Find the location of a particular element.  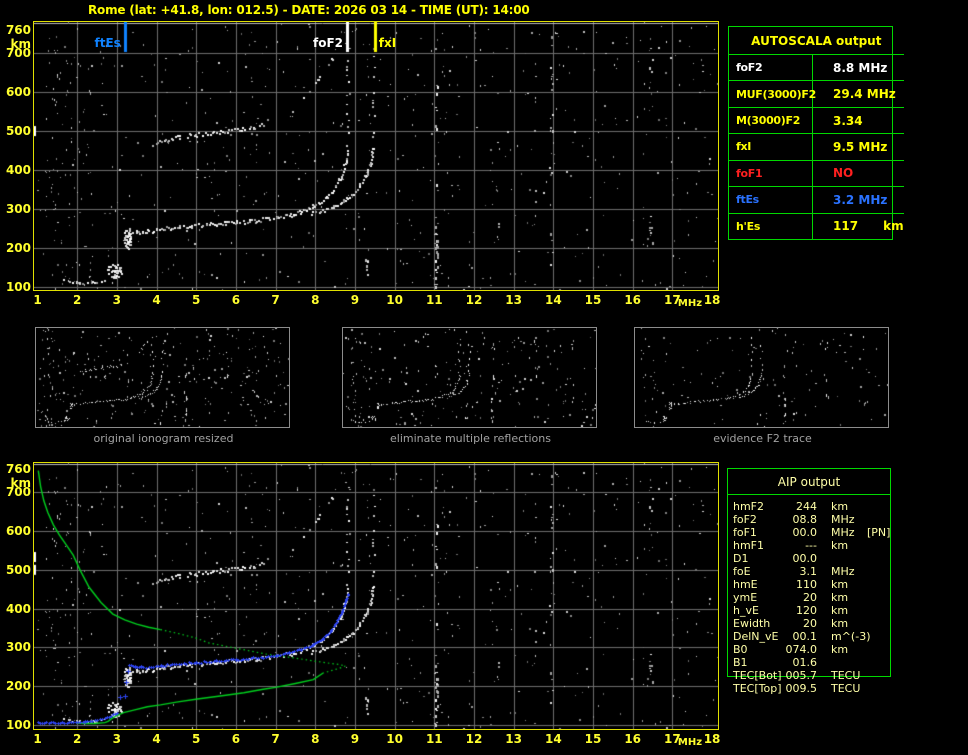

y-tick-label: 600 is located at coordinates (18, 92).